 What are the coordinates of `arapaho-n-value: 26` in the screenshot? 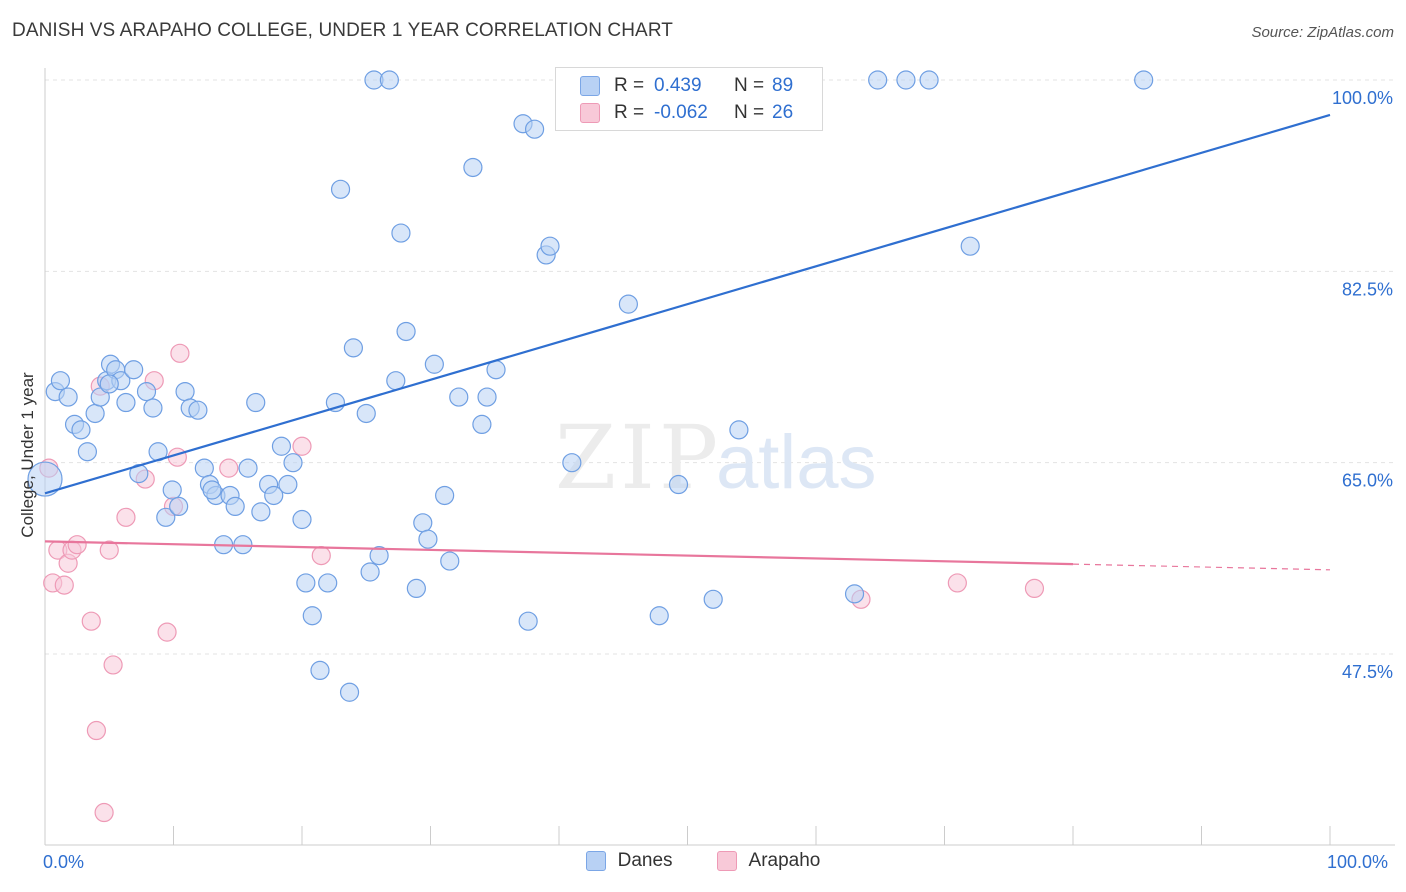 It's located at (783, 112).